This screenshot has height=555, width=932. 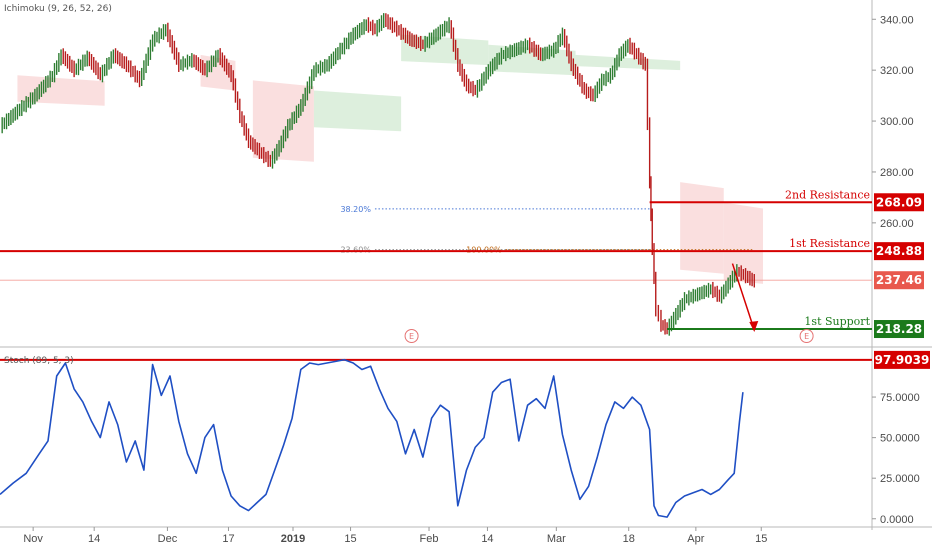 I want to click on top-indicator-title: Ichimoku (9, 26, 52, 26), so click(x=58, y=9).